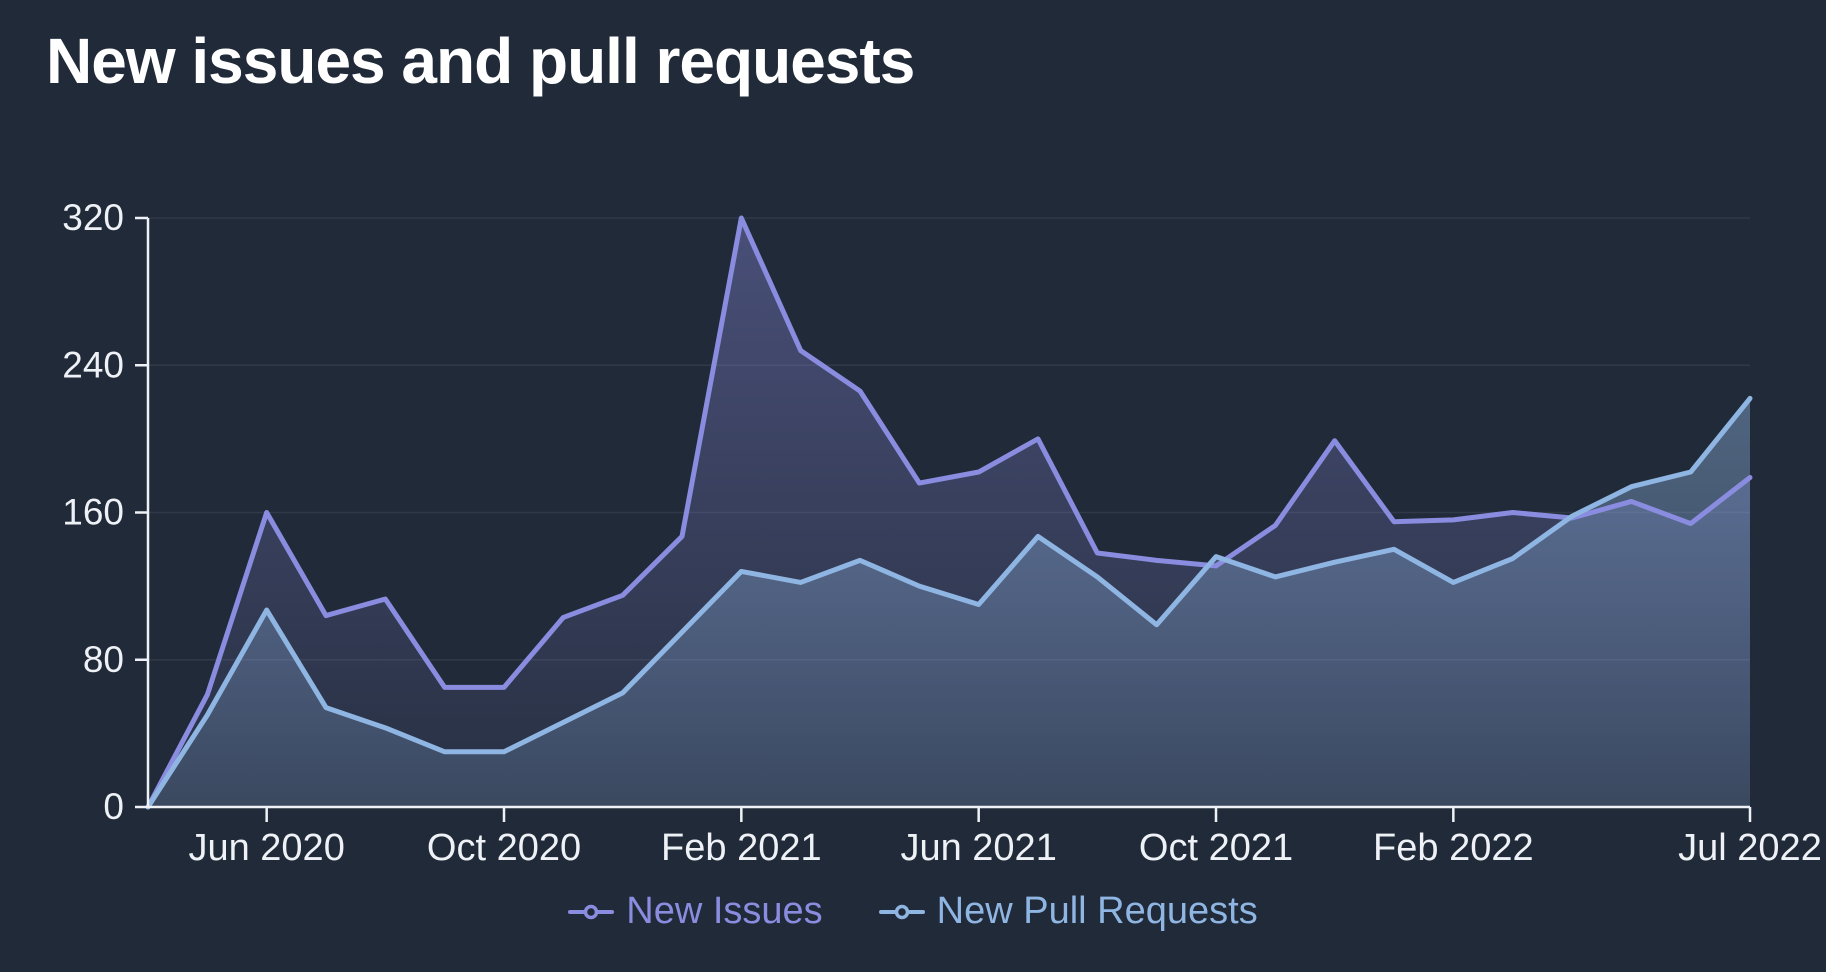  Describe the element at coordinates (113, 806) in the screenshot. I see `y-axis-label: 0` at that location.